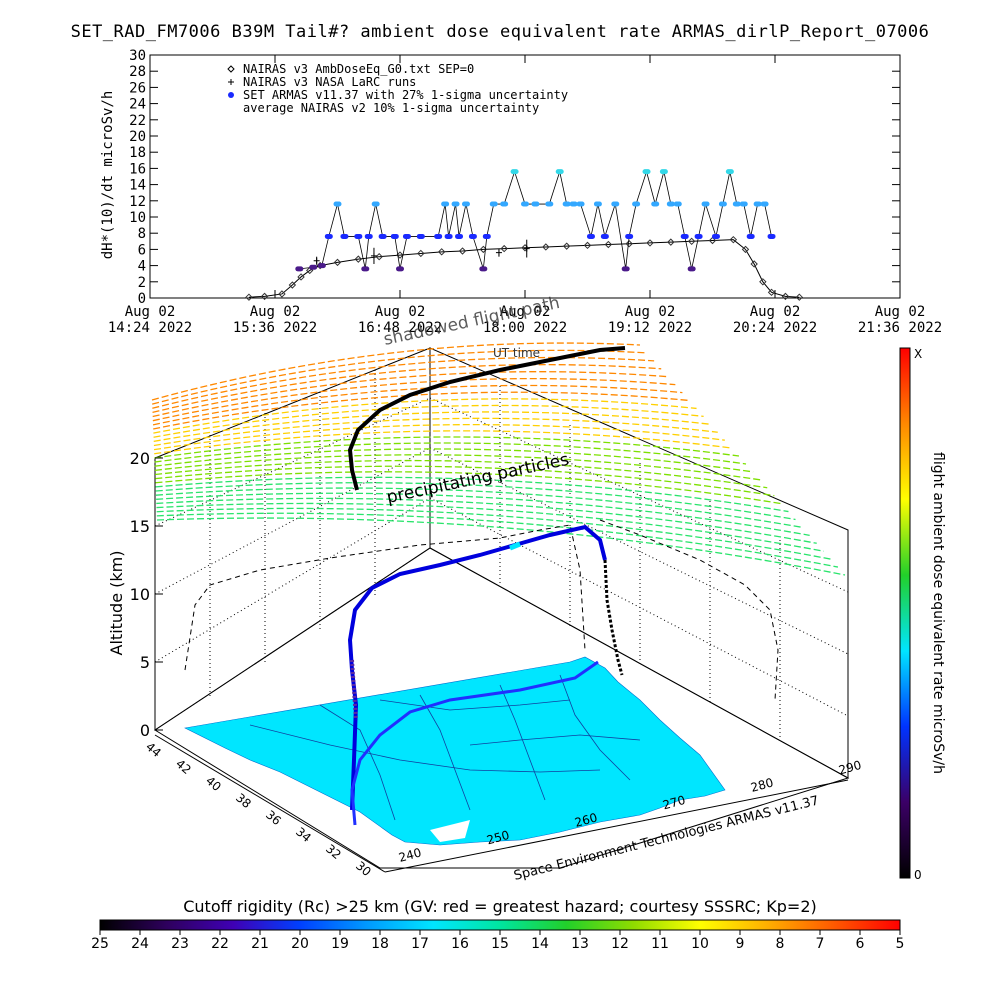 The height and width of the screenshot is (1000, 1000). I want to click on altitude-tick-label: 5, so click(145, 662).